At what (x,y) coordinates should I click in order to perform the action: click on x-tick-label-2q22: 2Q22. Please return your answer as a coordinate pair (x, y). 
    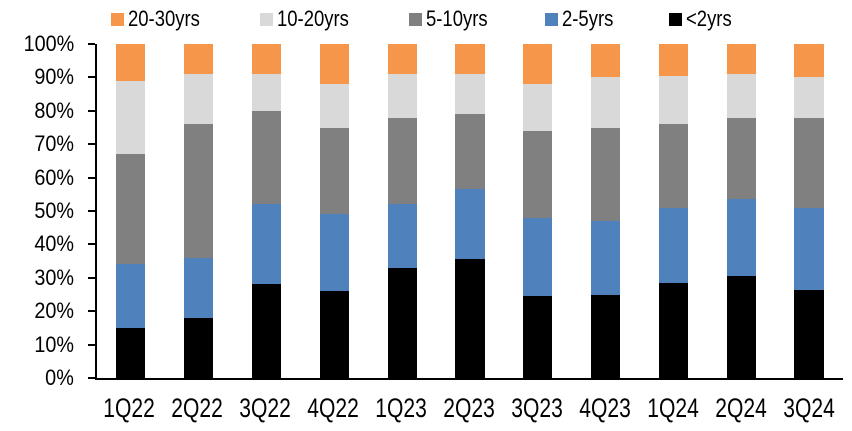
    Looking at the image, I should click on (197, 408).